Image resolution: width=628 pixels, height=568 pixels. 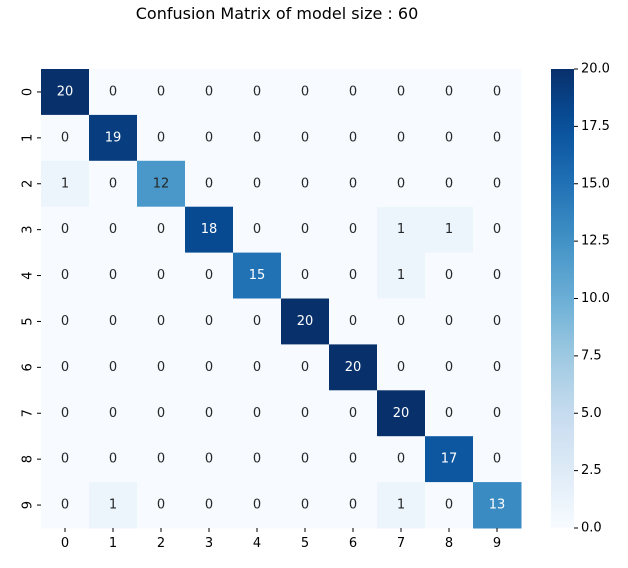 What do you see at coordinates (497, 543) in the screenshot?
I see `x-tick-label: 9` at bounding box center [497, 543].